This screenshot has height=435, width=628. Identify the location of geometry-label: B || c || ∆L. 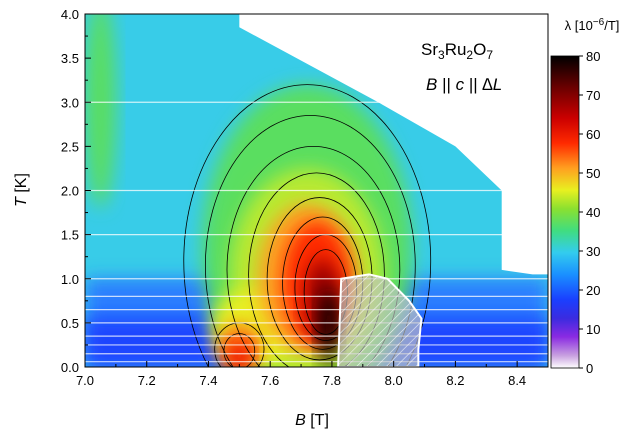
(464, 84).